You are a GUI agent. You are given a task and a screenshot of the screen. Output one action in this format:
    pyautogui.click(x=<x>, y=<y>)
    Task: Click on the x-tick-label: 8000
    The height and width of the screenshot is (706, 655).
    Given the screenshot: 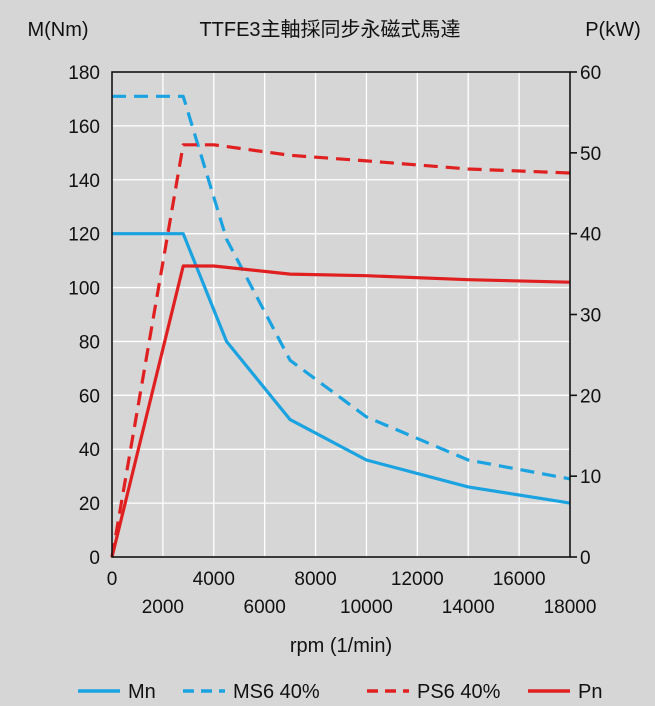 What is the action you would take?
    pyautogui.click(x=315, y=579)
    